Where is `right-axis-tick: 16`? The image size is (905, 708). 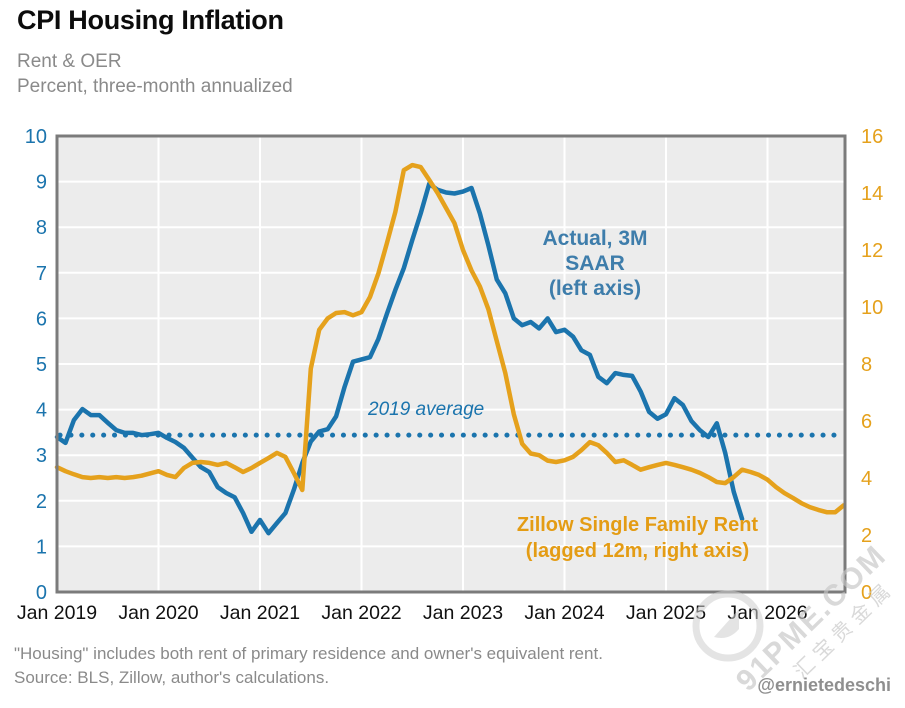 right-axis-tick: 16 is located at coordinates (872, 137).